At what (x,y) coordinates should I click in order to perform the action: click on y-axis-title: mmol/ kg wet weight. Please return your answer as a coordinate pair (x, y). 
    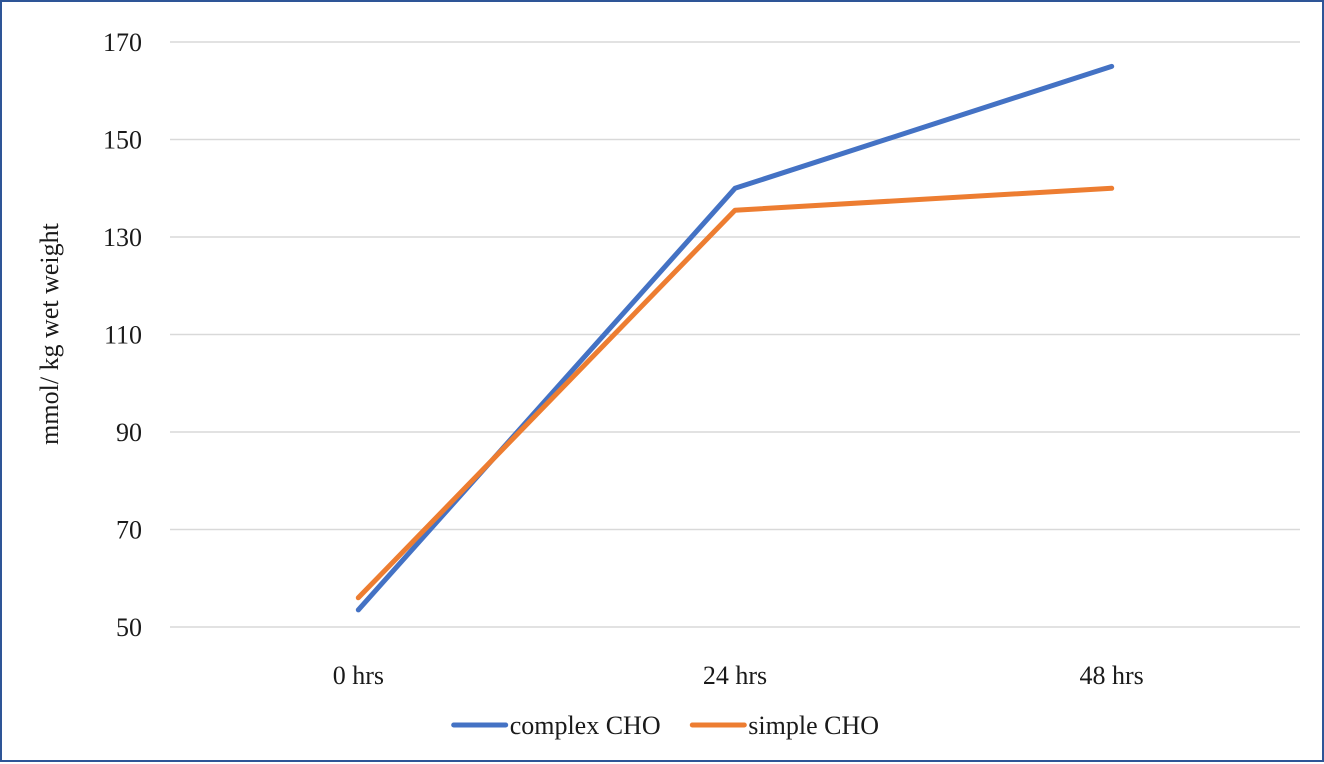
    Looking at the image, I should click on (49, 333).